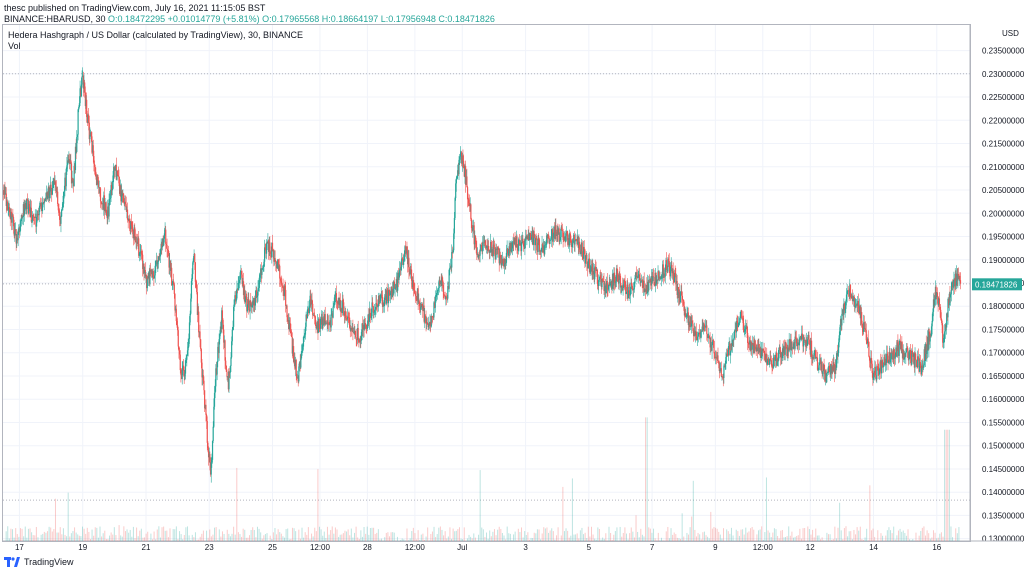  Describe the element at coordinates (55, 19) in the screenshot. I see `symbol-label: BINANCE:HBARUSD, 30` at that location.